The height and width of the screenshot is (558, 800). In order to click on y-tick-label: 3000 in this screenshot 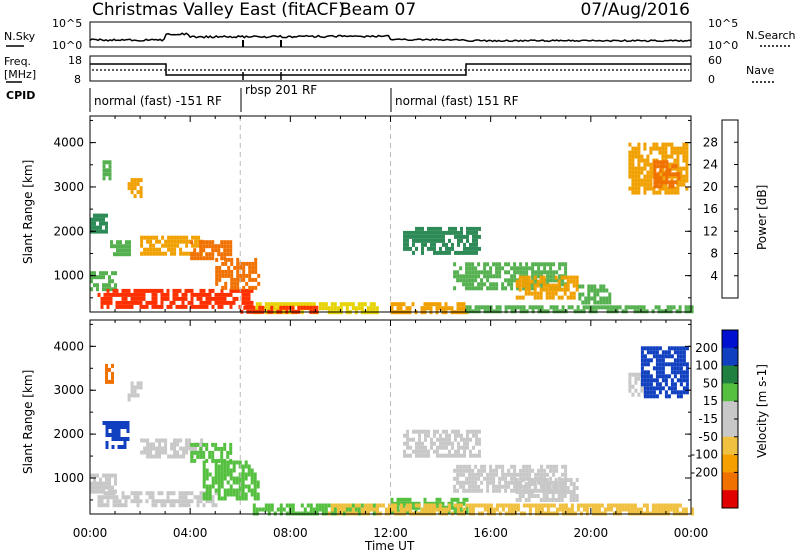, I will do `click(68, 187)`.